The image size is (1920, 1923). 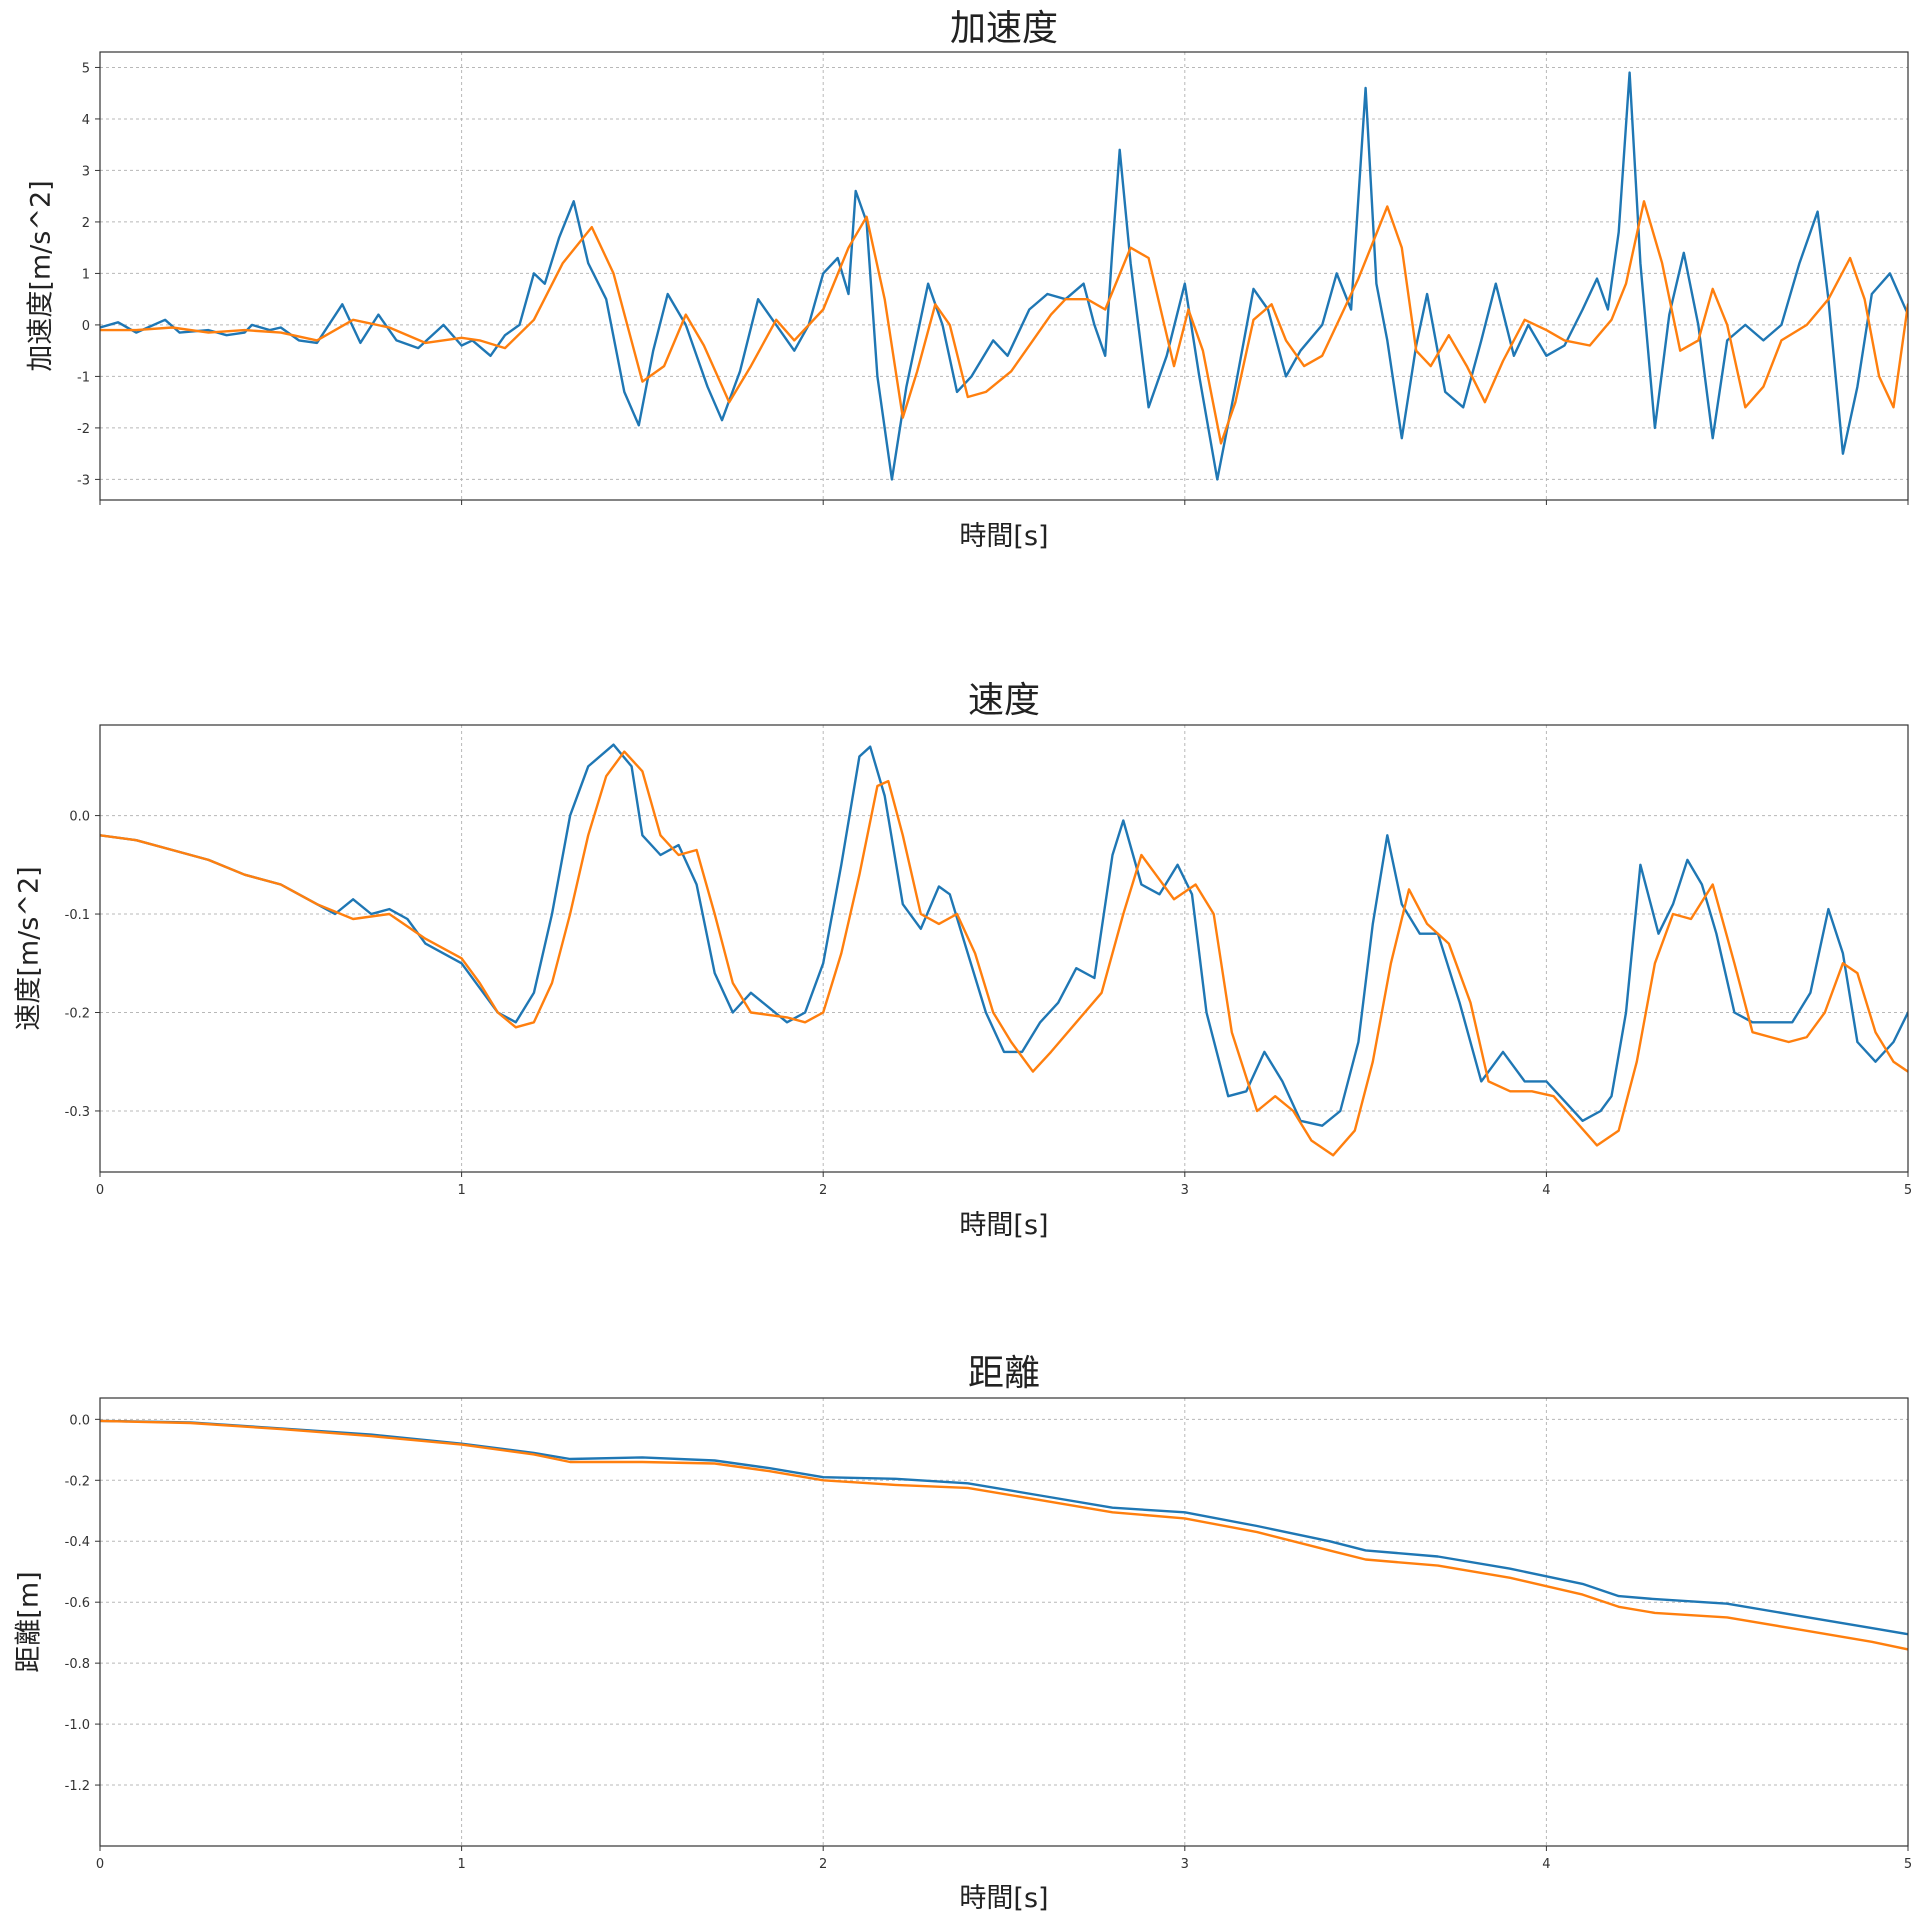 What do you see at coordinates (83, 429) in the screenshot?
I see `y-tick-label: -2` at bounding box center [83, 429].